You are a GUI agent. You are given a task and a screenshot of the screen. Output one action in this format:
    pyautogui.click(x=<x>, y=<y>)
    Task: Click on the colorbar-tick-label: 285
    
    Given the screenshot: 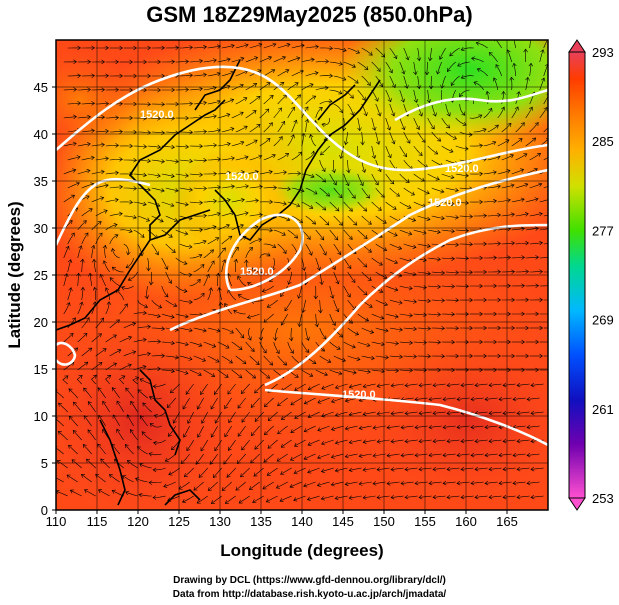 What is the action you would take?
    pyautogui.click(x=603, y=141)
    